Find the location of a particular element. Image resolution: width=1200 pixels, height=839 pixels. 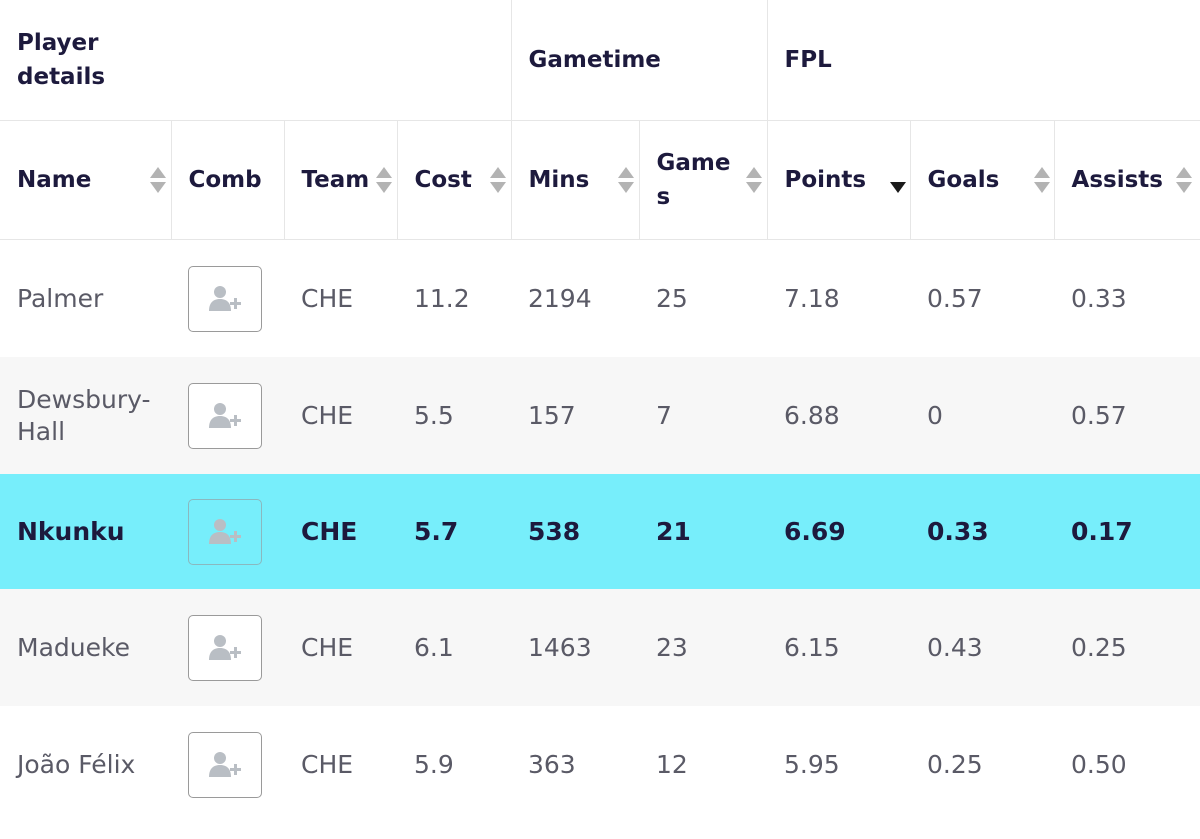

cost: 5.9 is located at coordinates (434, 764).